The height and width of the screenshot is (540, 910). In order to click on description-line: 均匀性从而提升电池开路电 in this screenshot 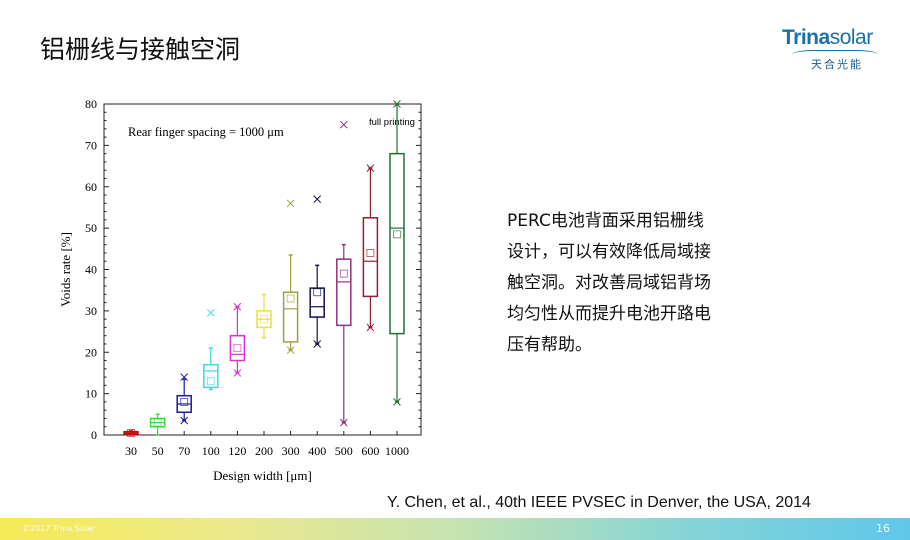, I will do `click(609, 314)`.